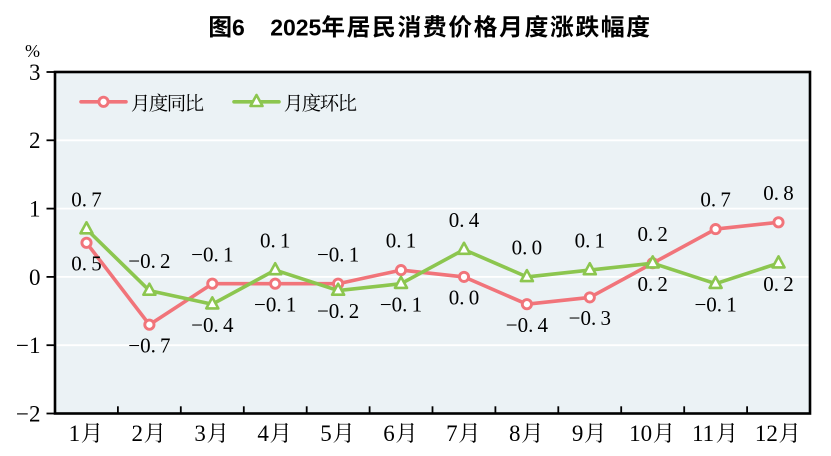 This screenshot has height=456, width=831. Describe the element at coordinates (295, 27) in the screenshot. I see `svg-text: 2025` at that location.